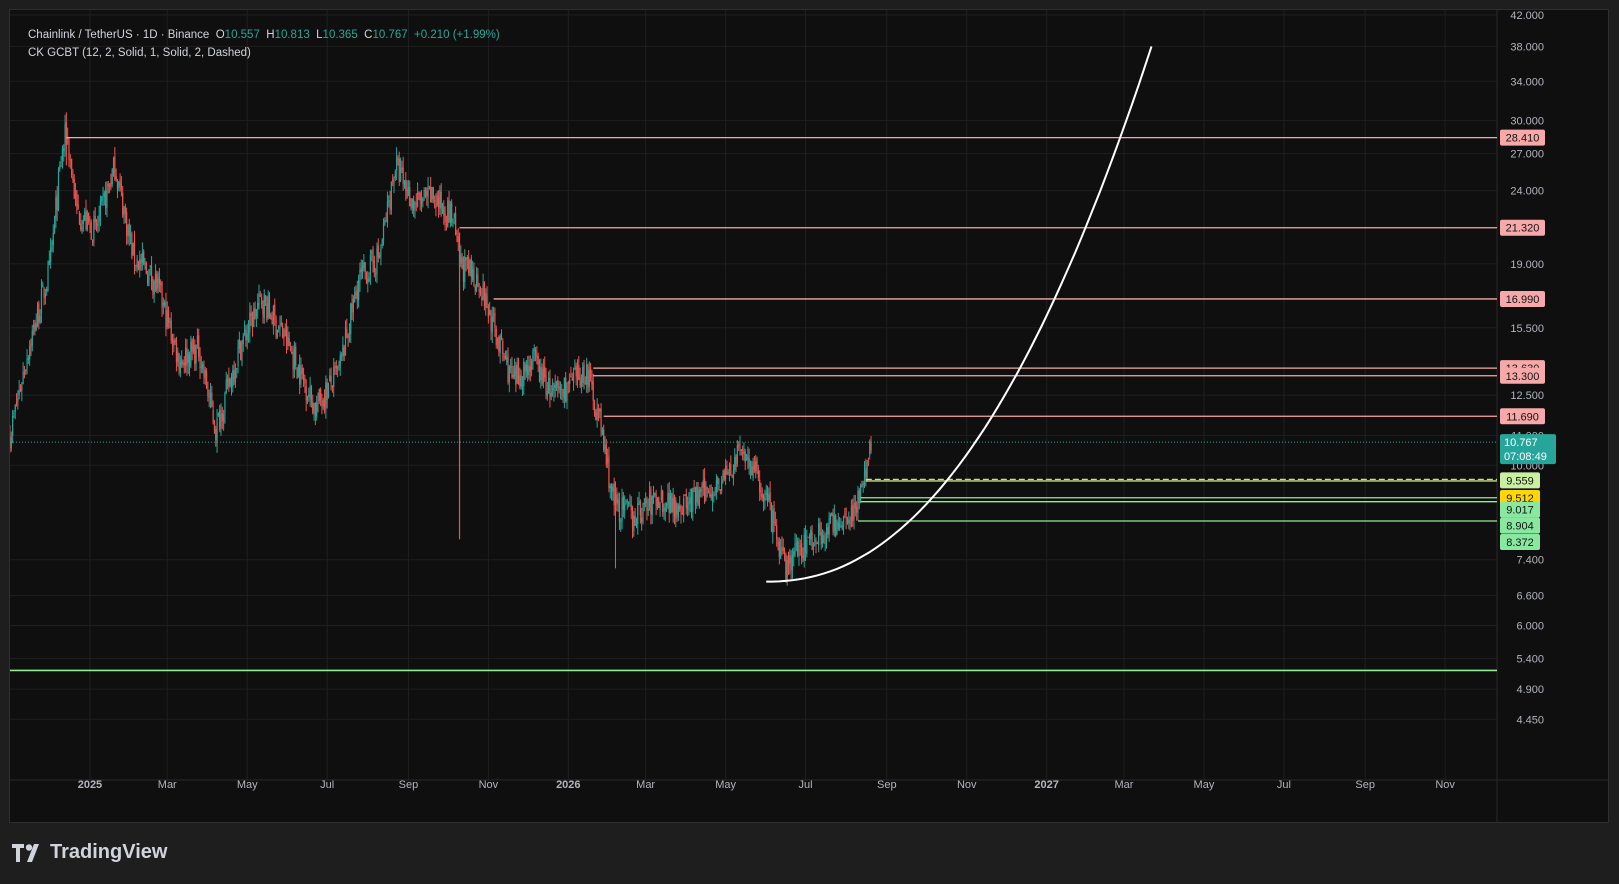 The image size is (1619, 884). I want to click on symbol-name: Chainlink / TetherUS · 1D · Binance, so click(119, 35).